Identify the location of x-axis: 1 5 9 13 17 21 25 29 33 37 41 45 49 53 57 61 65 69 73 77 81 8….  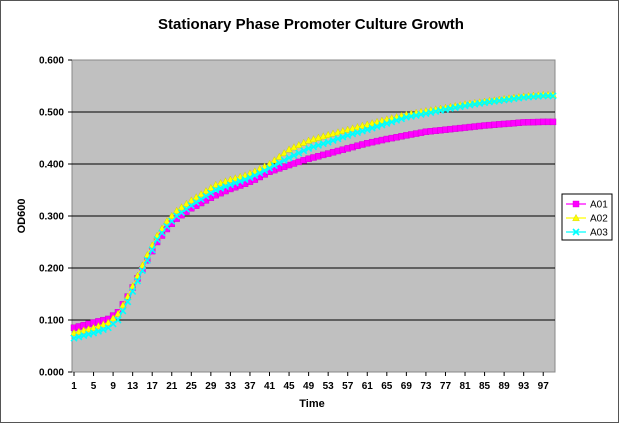
(310, 382).